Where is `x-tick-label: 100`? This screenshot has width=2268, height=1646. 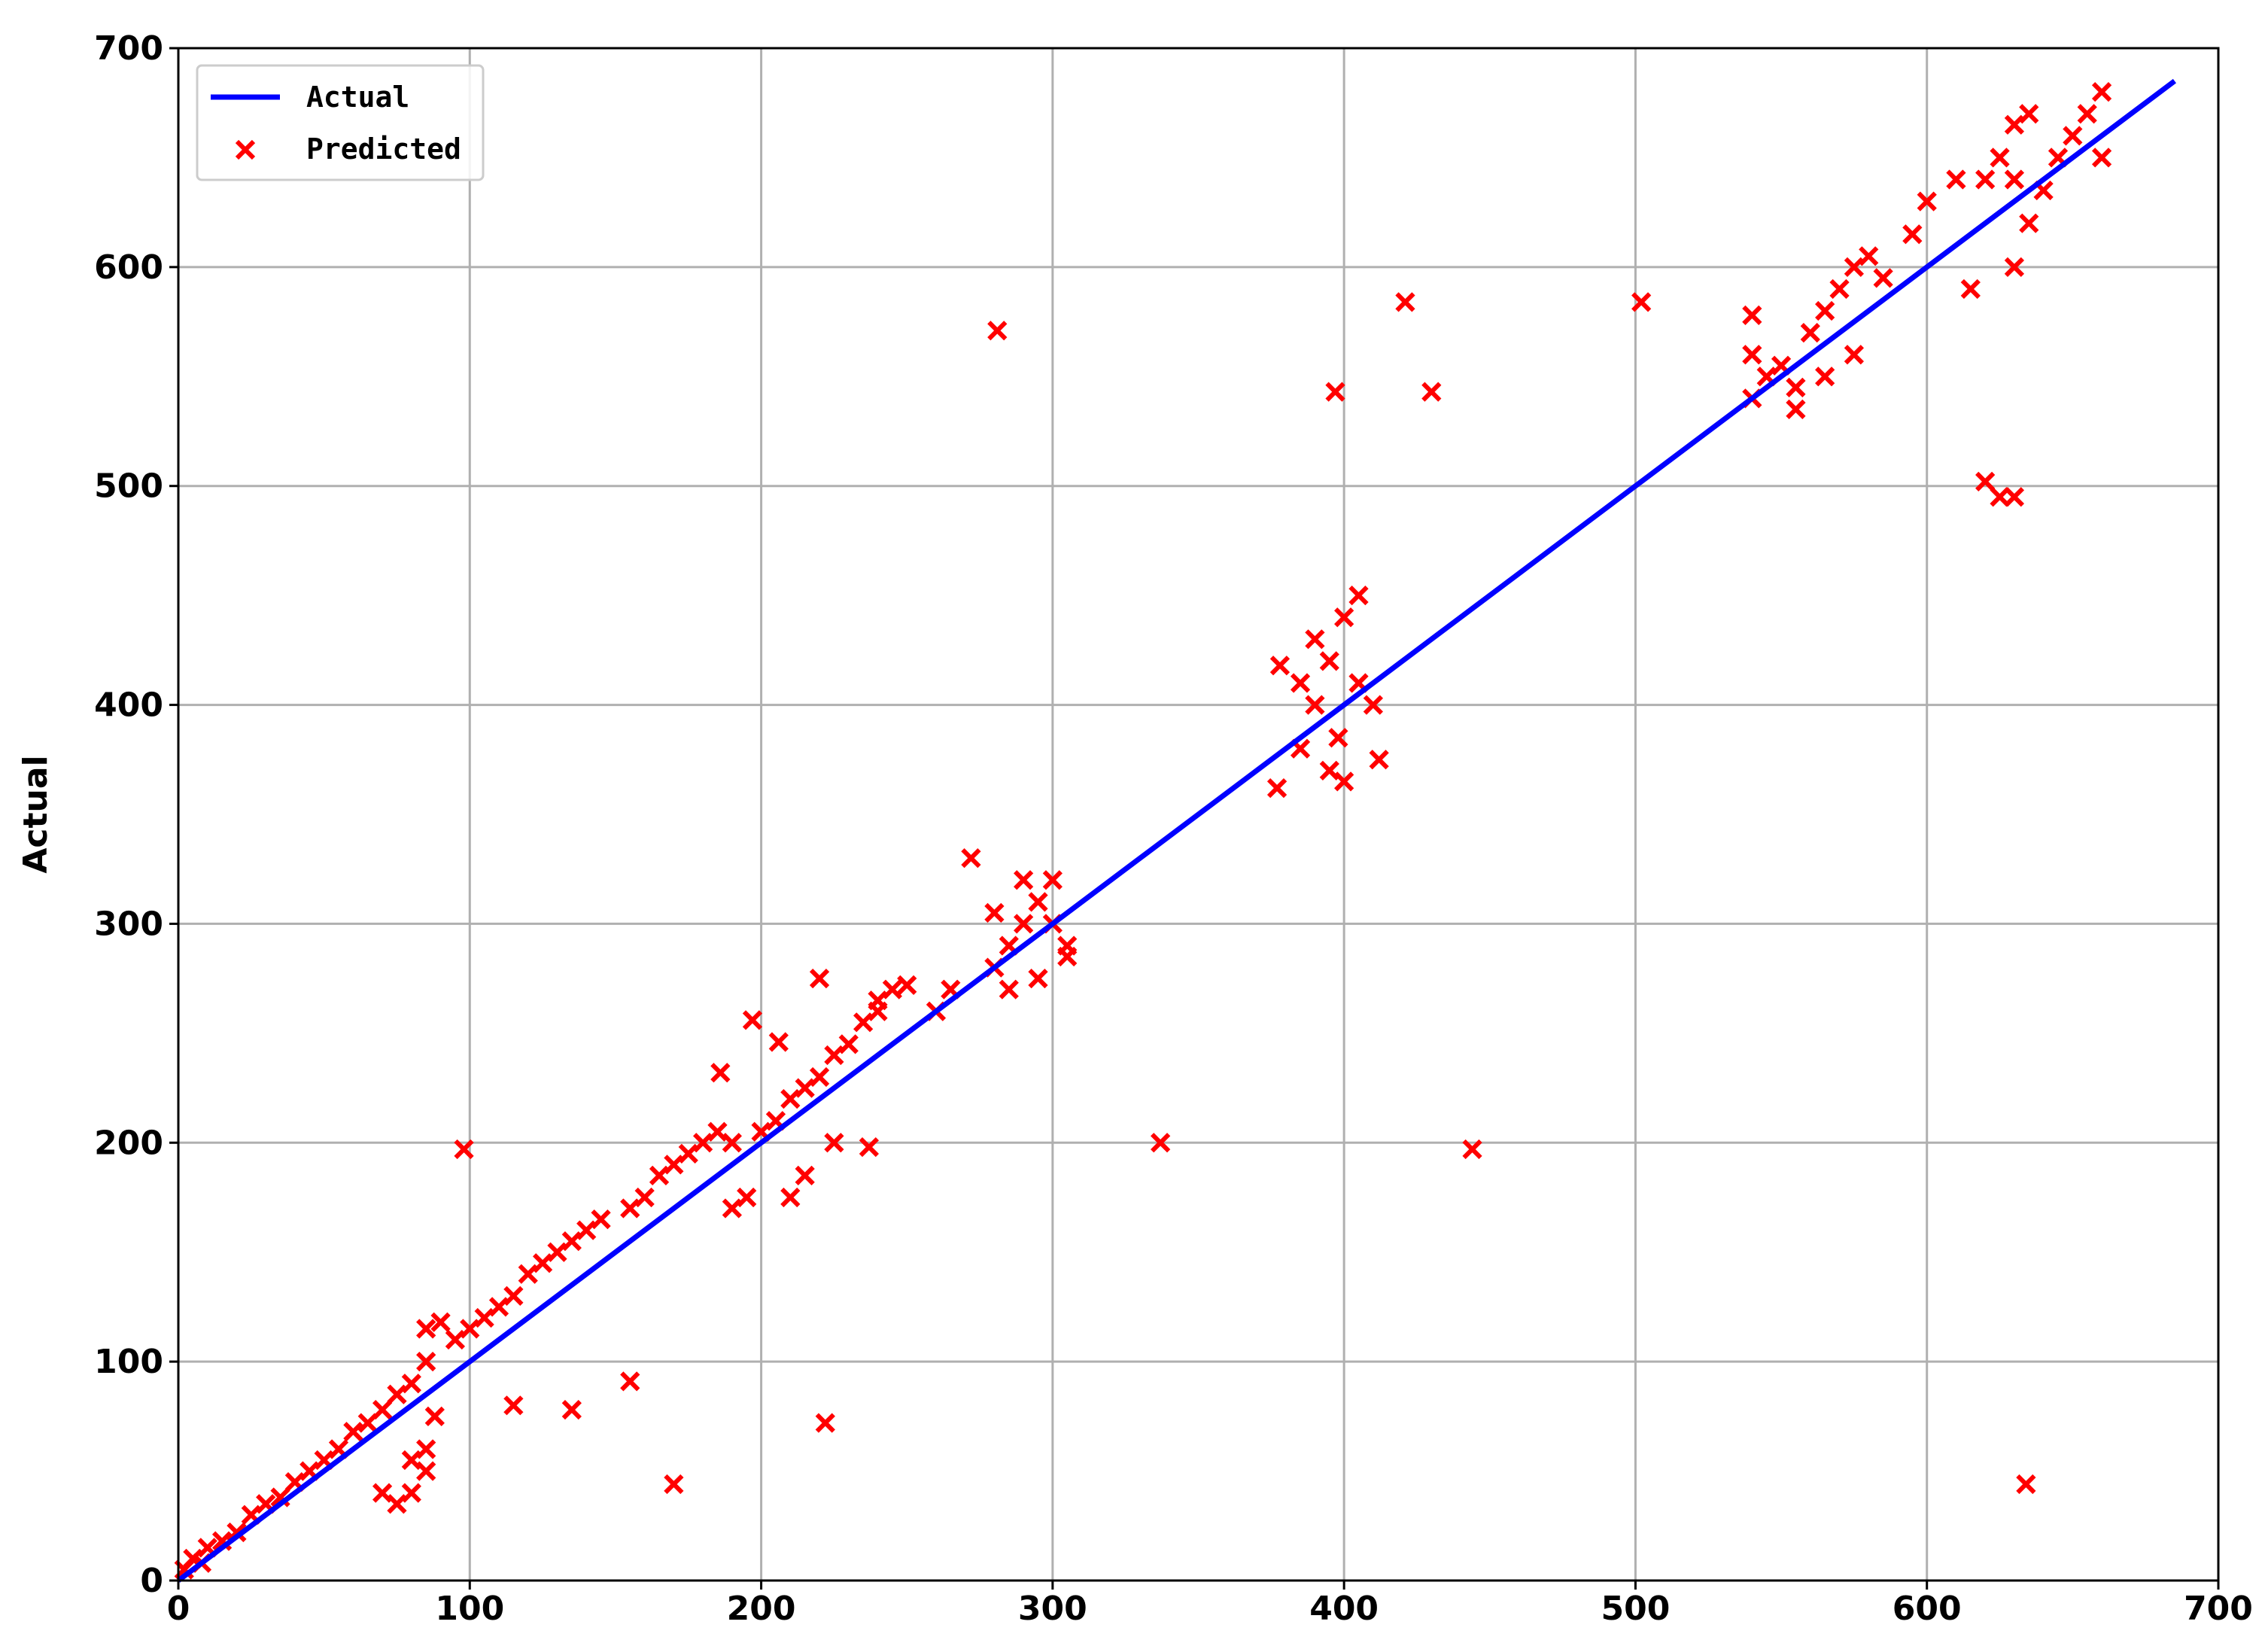 x-tick-label: 100 is located at coordinates (469, 1609).